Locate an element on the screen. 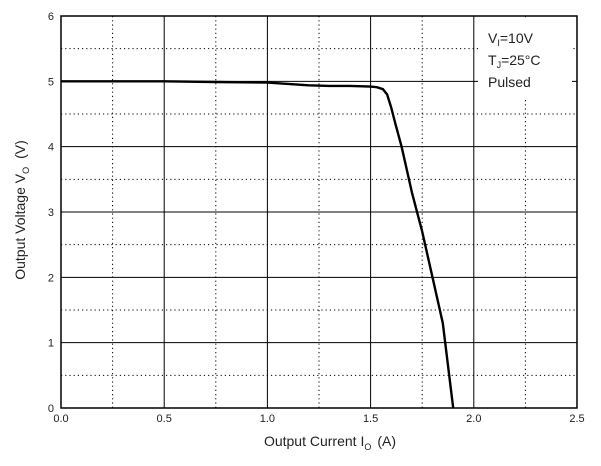 This screenshot has width=601, height=466. y-tick-label: 5 is located at coordinates (51, 82).